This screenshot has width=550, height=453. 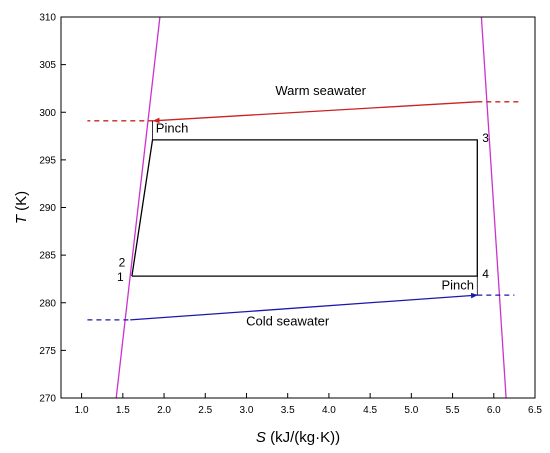 I want to click on x-tick-label: 2.0, so click(x=164, y=410).